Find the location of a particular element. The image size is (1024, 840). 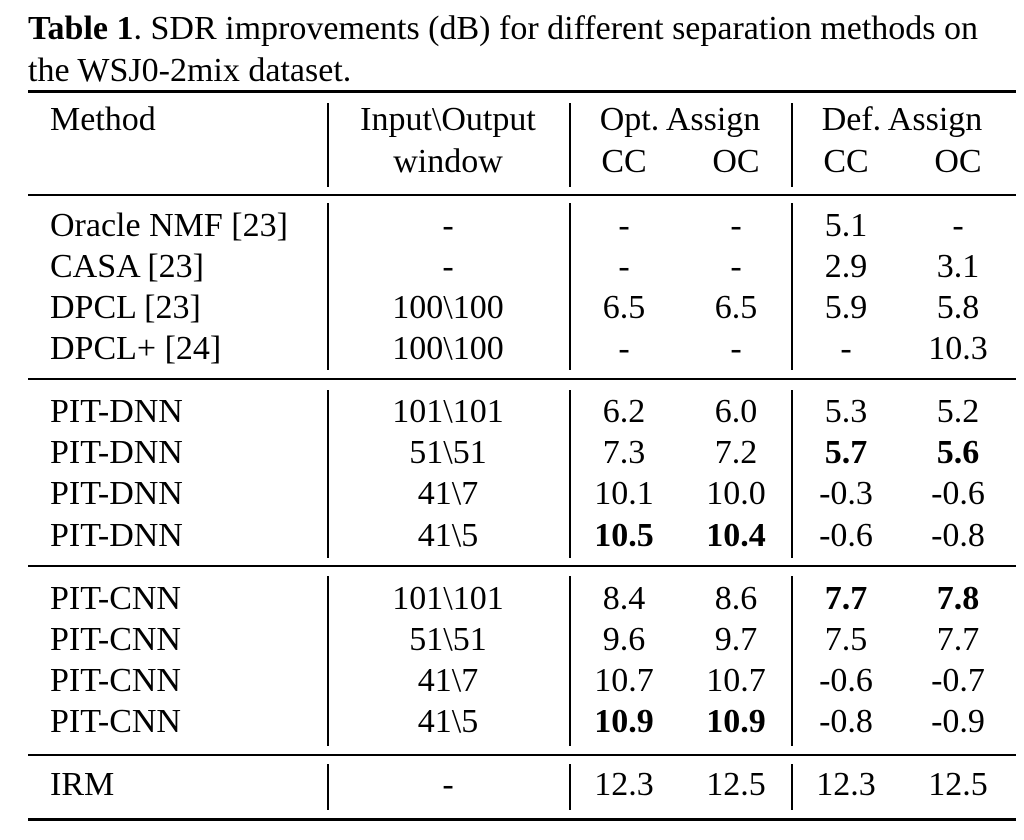

top-rule is located at coordinates (522, 91).